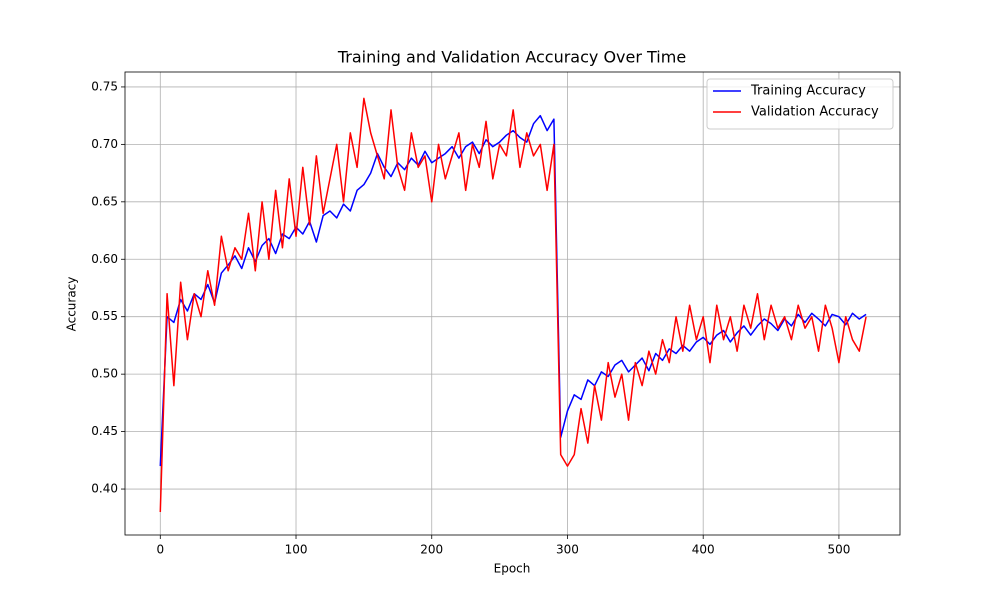 The width and height of the screenshot is (1000, 600). Describe the element at coordinates (104, 374) in the screenshot. I see `y-tick-label: 0.50` at that location.